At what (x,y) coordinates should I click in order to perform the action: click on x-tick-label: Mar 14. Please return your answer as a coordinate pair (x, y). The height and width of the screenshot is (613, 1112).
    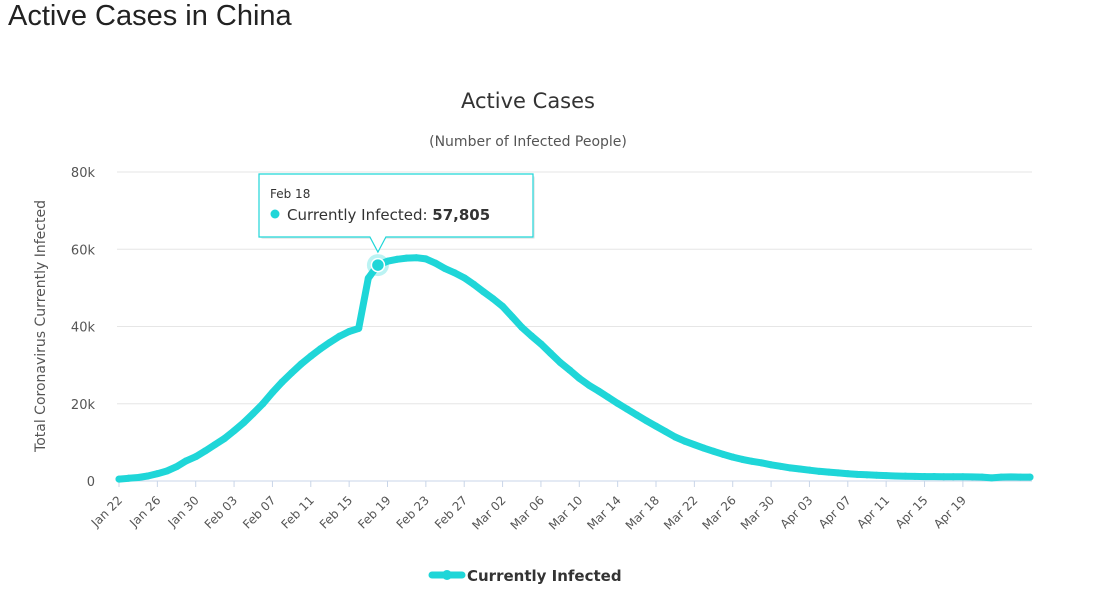
    Looking at the image, I should click on (603, 512).